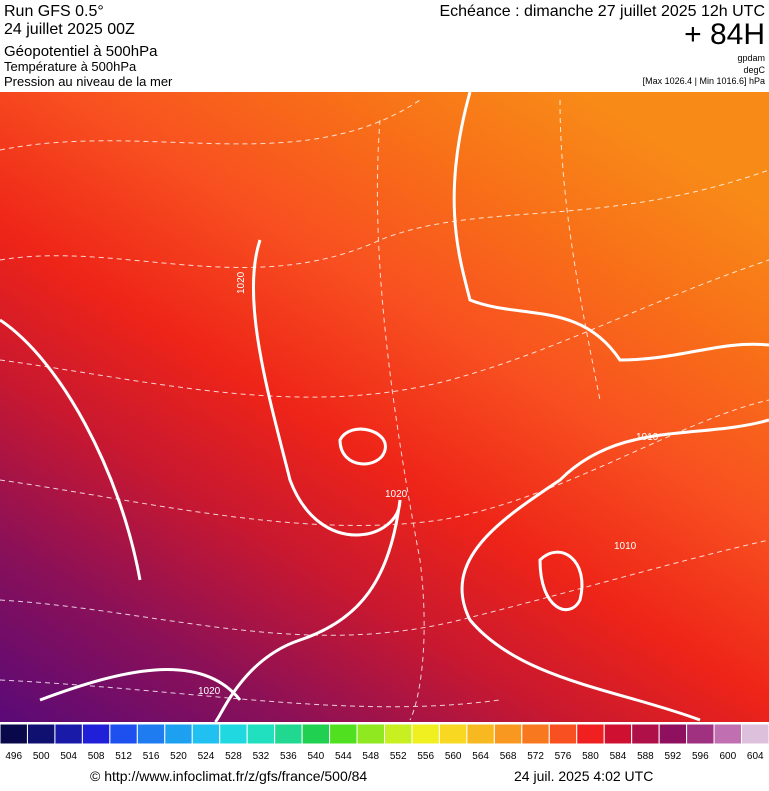 The width and height of the screenshot is (769, 791). I want to click on scale-label: 600, so click(727, 756).